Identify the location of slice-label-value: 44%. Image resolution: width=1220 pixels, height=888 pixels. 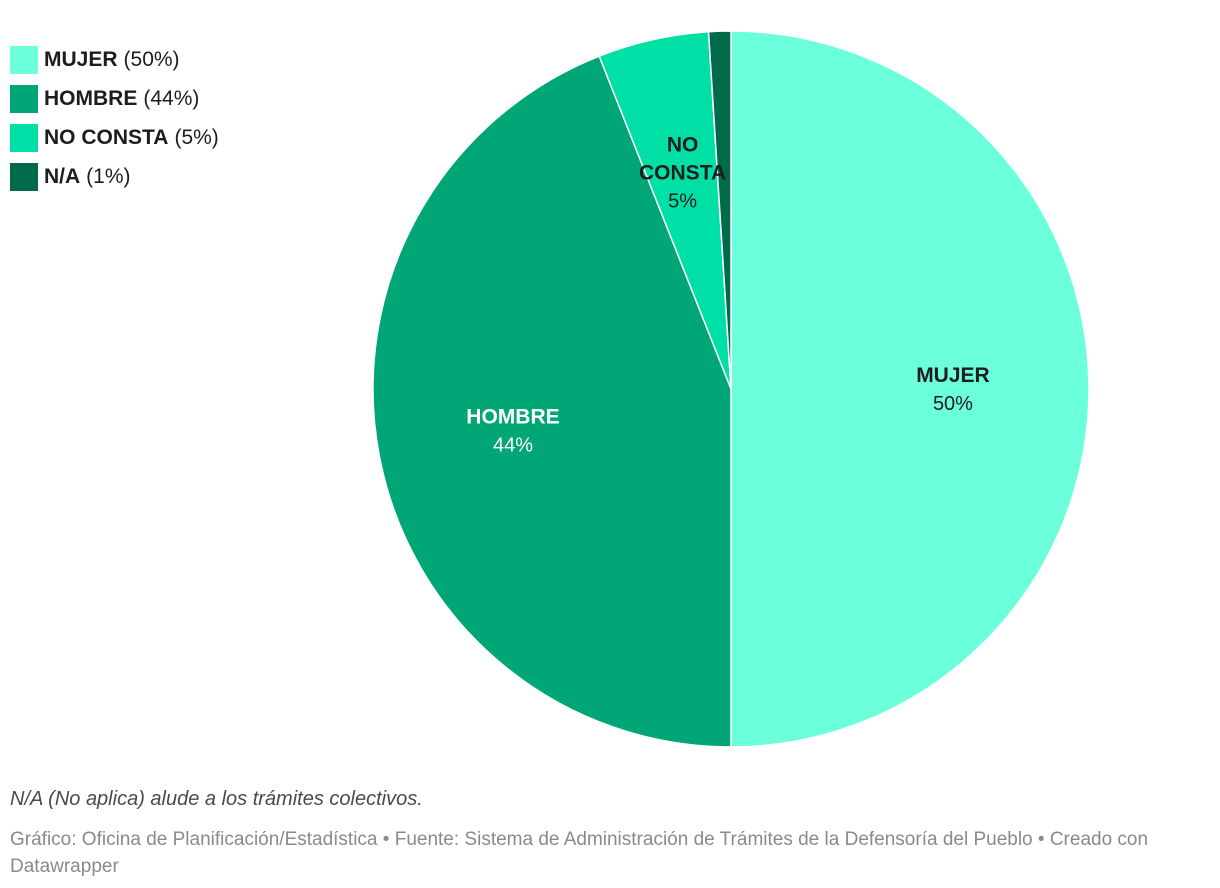
(513, 446).